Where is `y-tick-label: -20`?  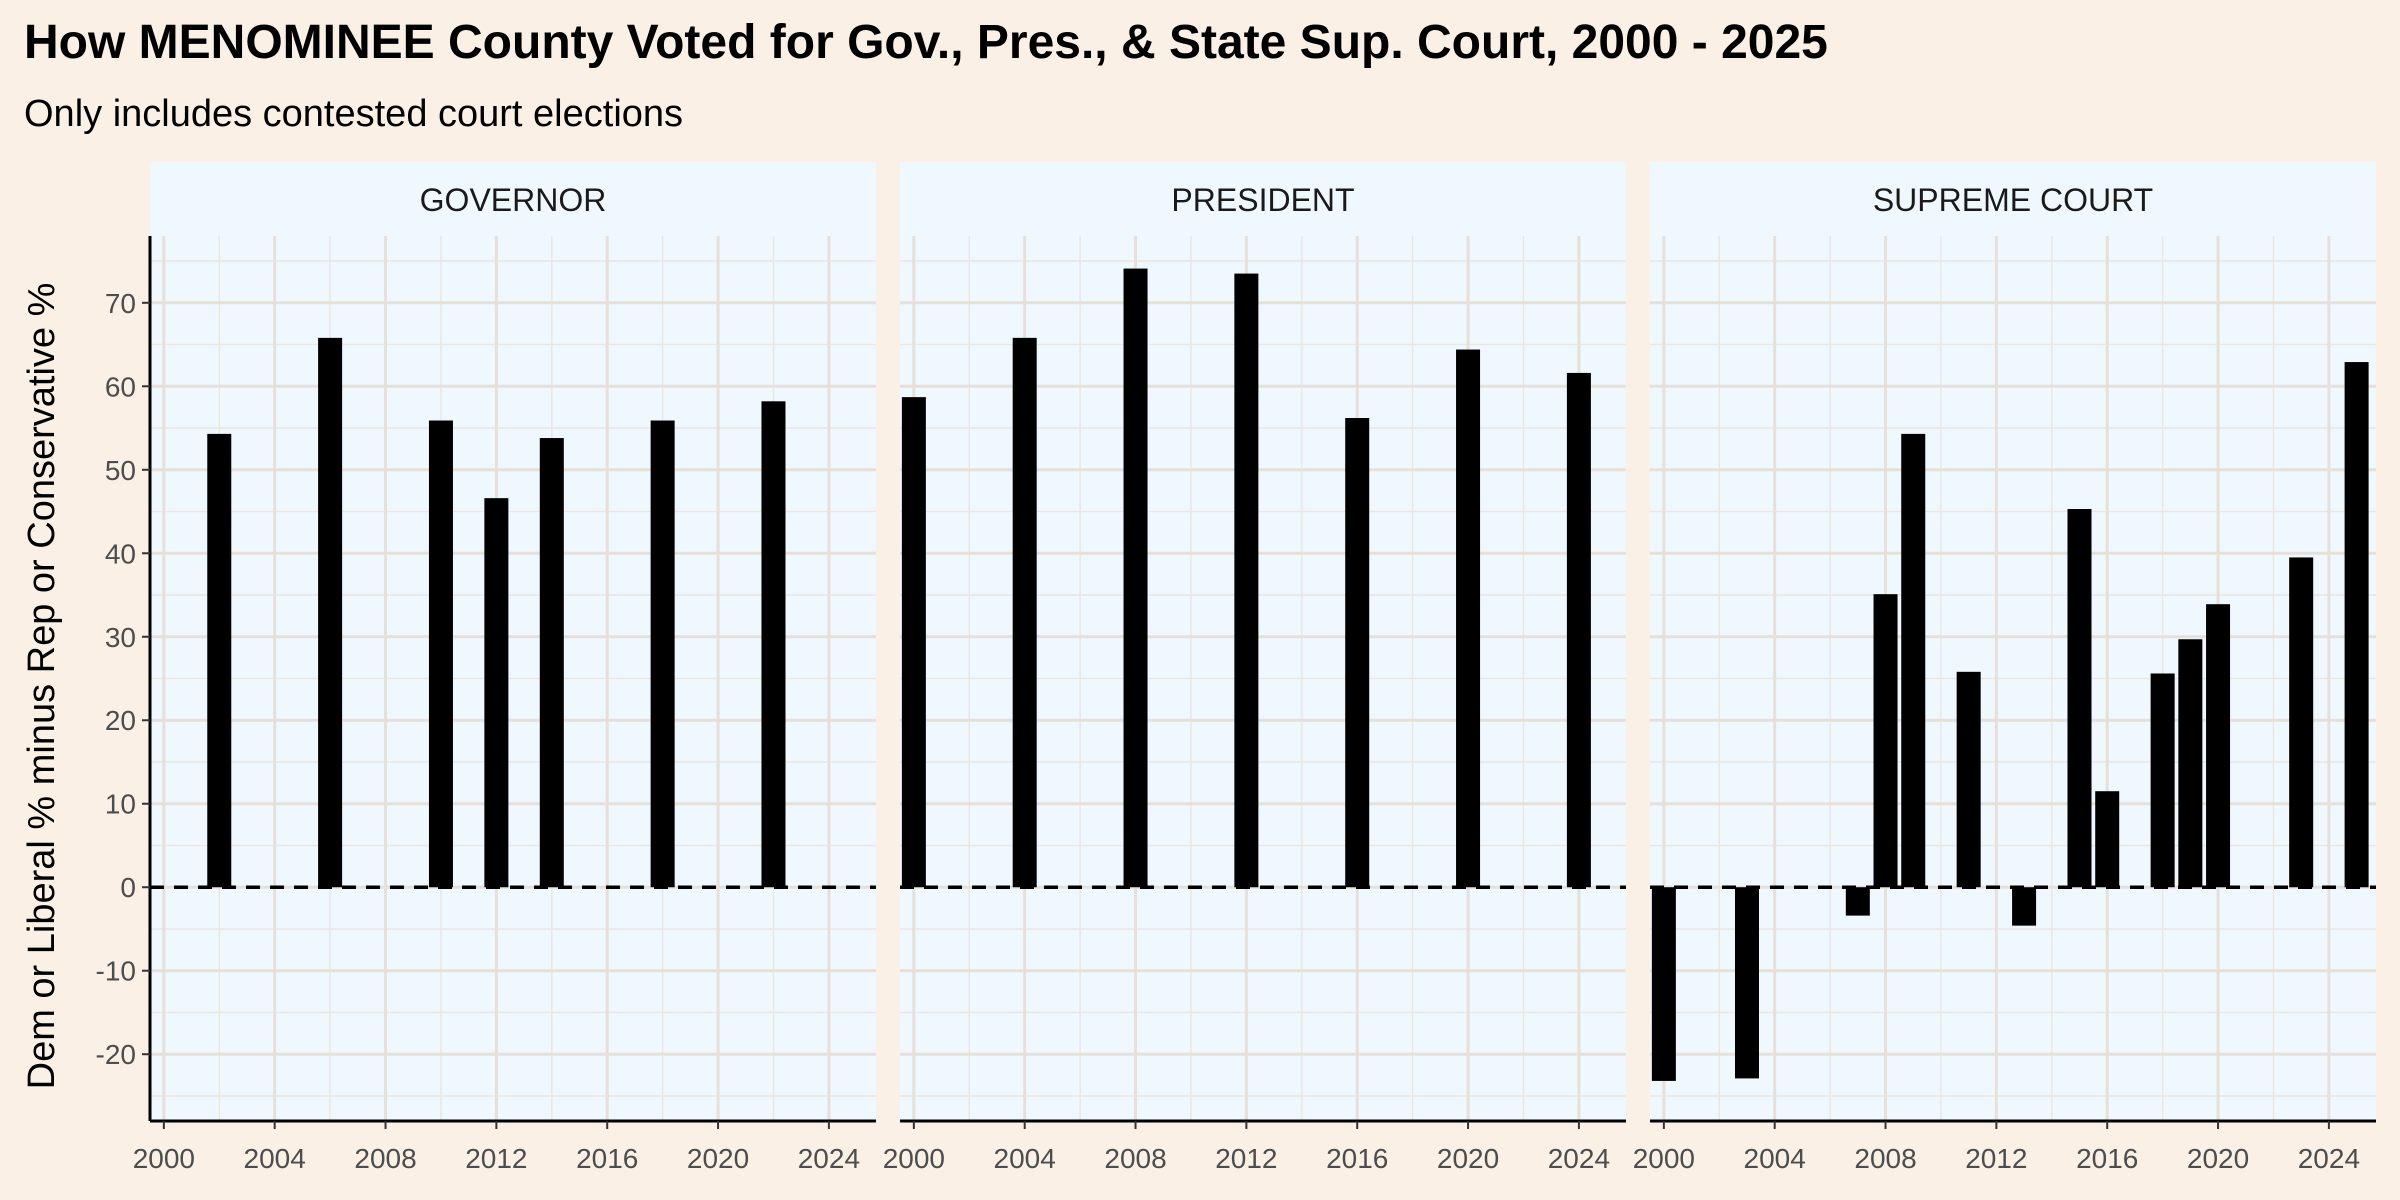 y-tick-label: -20 is located at coordinates (116, 1054).